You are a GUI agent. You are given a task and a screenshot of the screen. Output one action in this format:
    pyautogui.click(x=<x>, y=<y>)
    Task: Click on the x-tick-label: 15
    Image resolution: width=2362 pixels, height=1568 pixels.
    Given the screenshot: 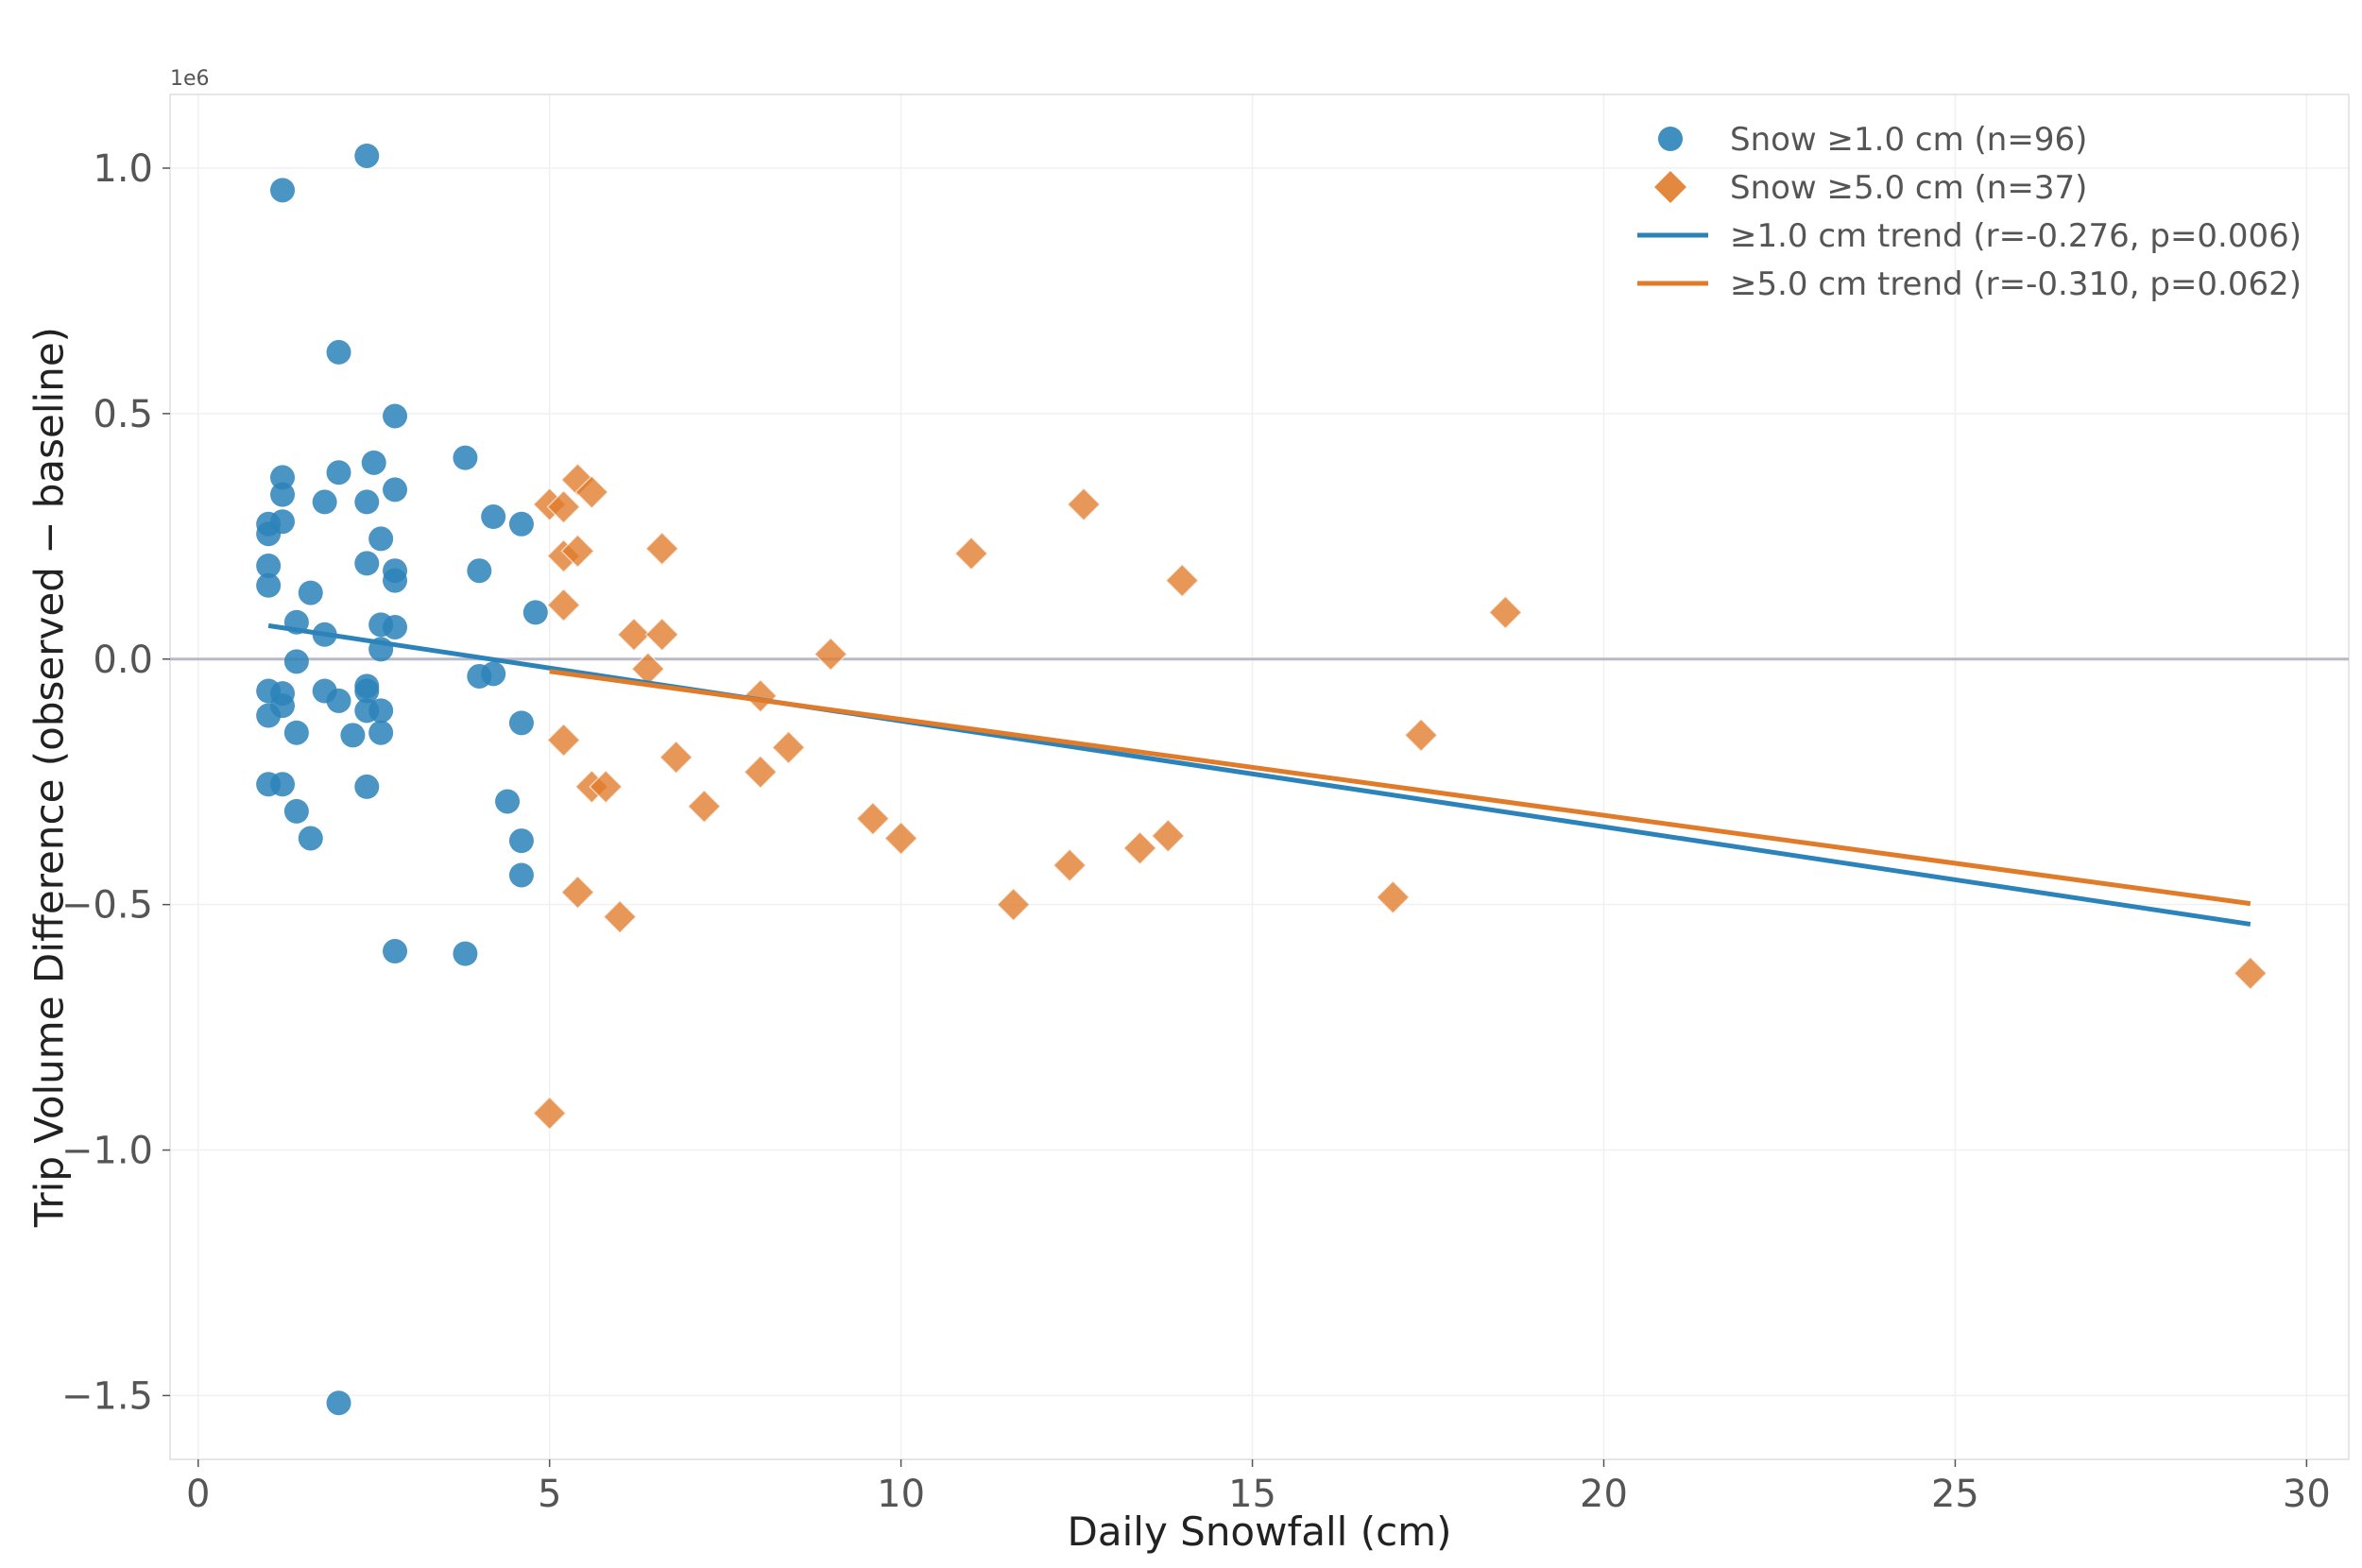 What is the action you would take?
    pyautogui.click(x=1252, y=1494)
    